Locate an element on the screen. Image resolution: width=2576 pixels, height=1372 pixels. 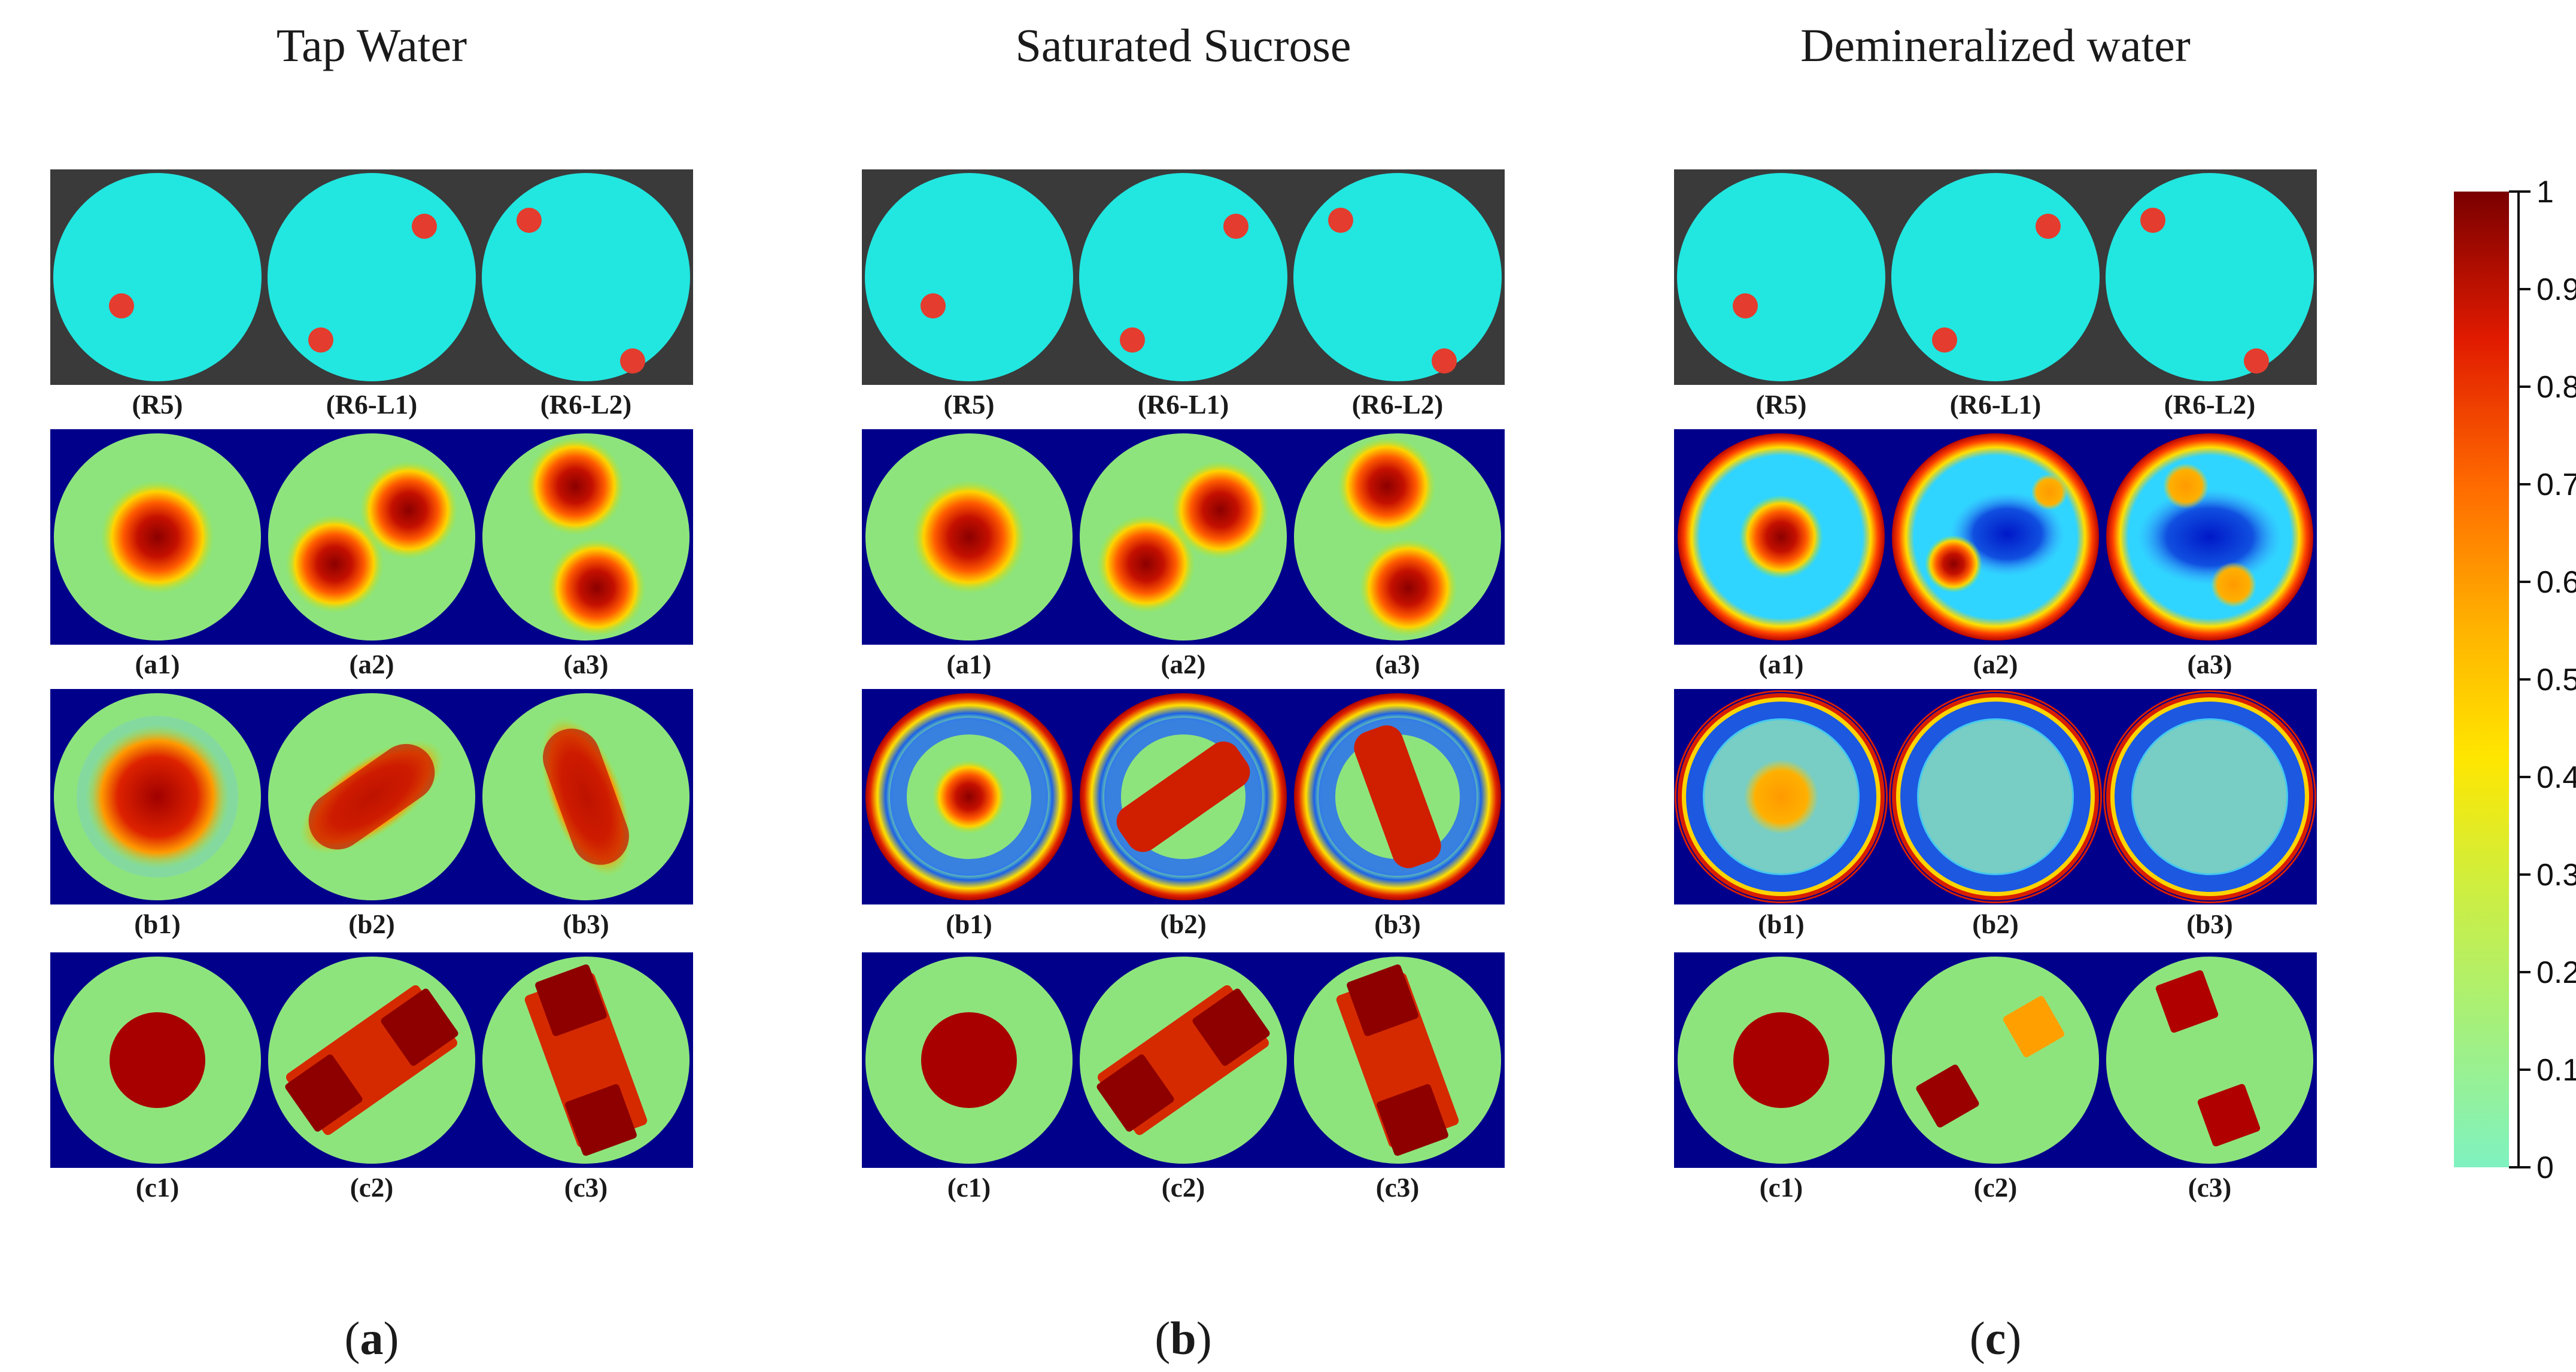
colorbar-tick-label: 0.7 is located at coordinates (2556, 485).